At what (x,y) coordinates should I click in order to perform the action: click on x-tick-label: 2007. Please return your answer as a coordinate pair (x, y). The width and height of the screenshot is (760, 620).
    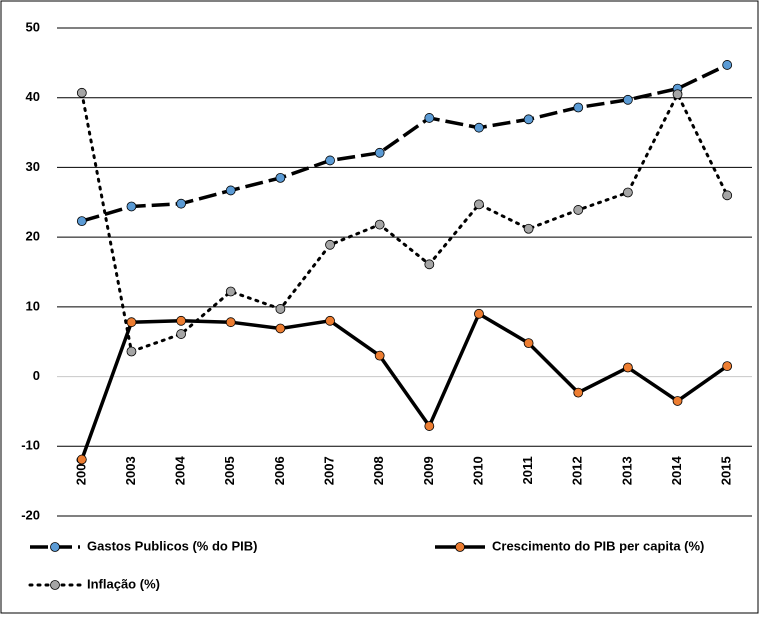
    Looking at the image, I should click on (328, 470).